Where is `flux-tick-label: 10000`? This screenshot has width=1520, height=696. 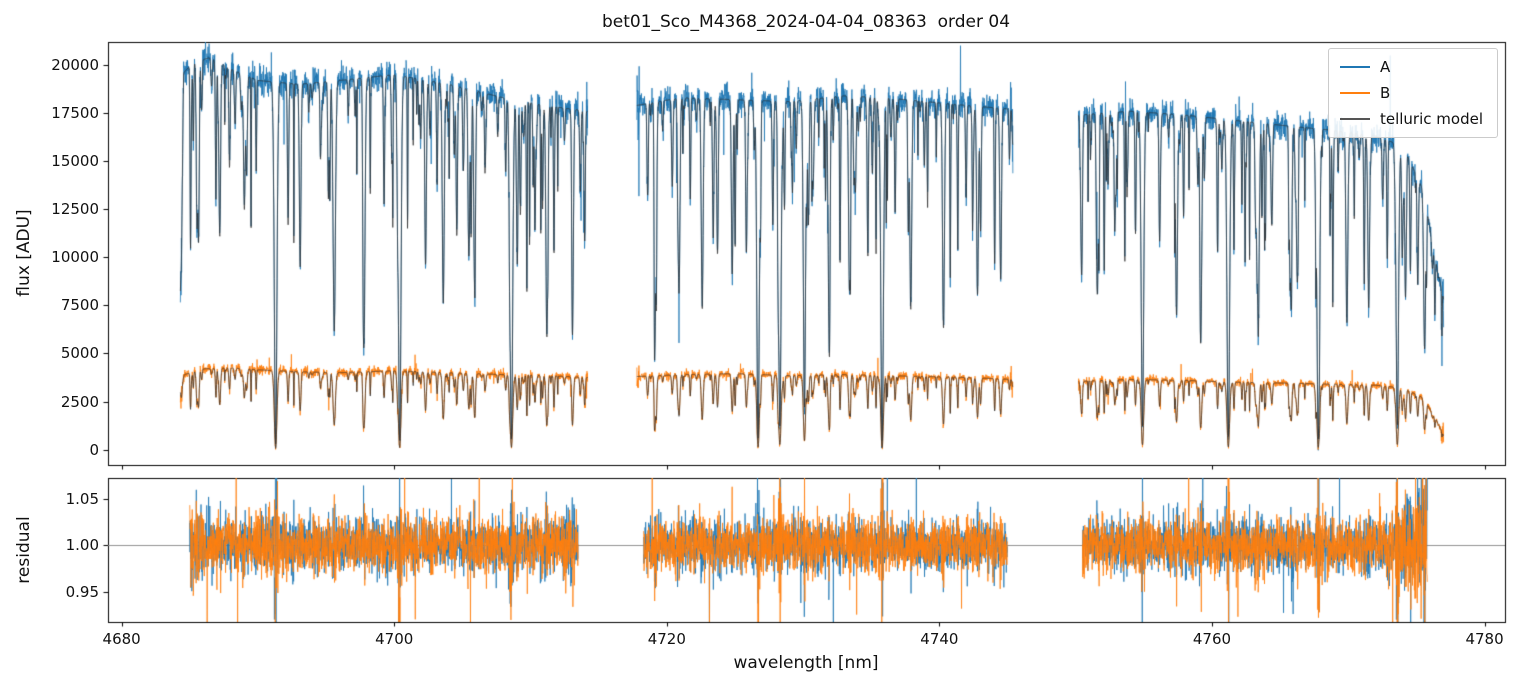
flux-tick-label: 10000 is located at coordinates (75, 257).